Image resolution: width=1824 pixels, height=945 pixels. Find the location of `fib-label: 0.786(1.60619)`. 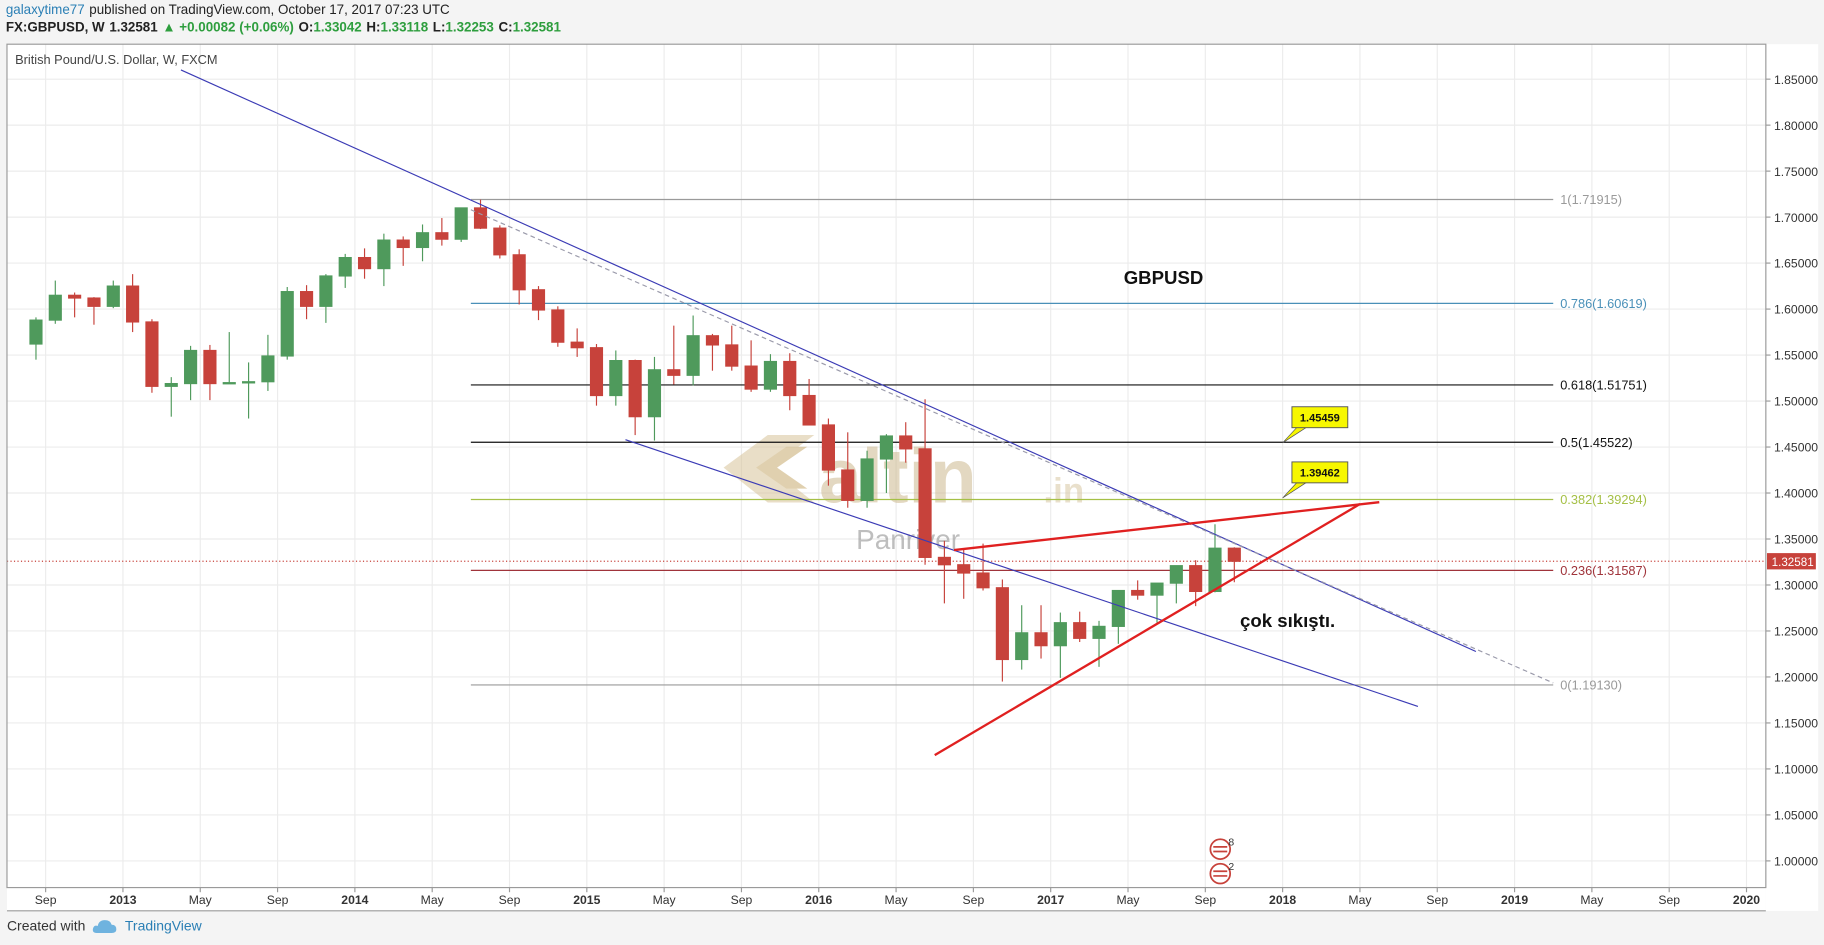

fib-label: 0.786(1.60619) is located at coordinates (1603, 303).